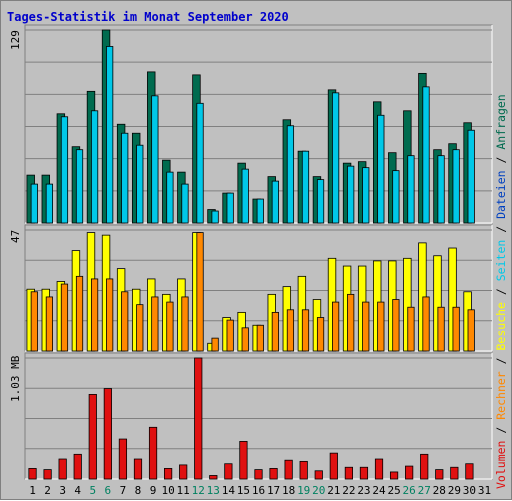  I want to click on day-label: 24, so click(379, 490).